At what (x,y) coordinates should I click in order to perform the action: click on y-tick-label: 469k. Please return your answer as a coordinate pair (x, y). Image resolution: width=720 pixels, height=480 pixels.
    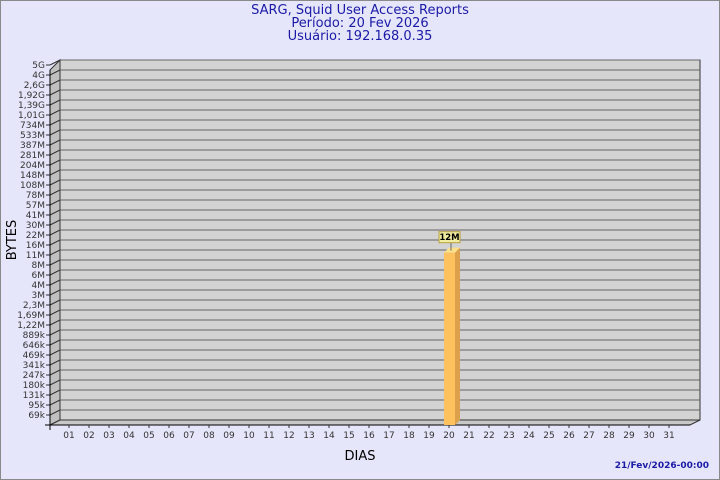
    Looking at the image, I should click on (34, 356).